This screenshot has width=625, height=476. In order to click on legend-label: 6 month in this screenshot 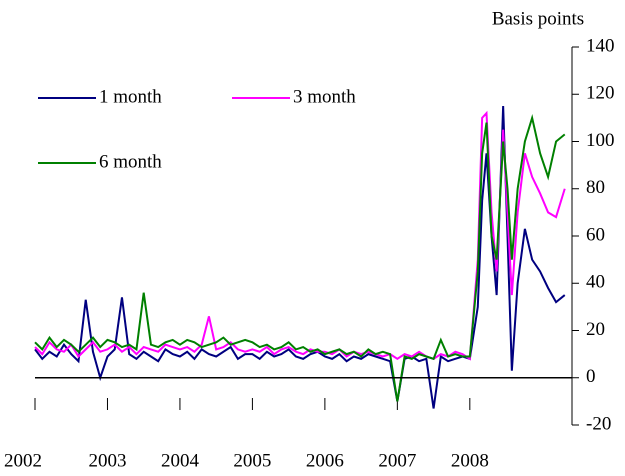, I will do `click(130, 161)`.